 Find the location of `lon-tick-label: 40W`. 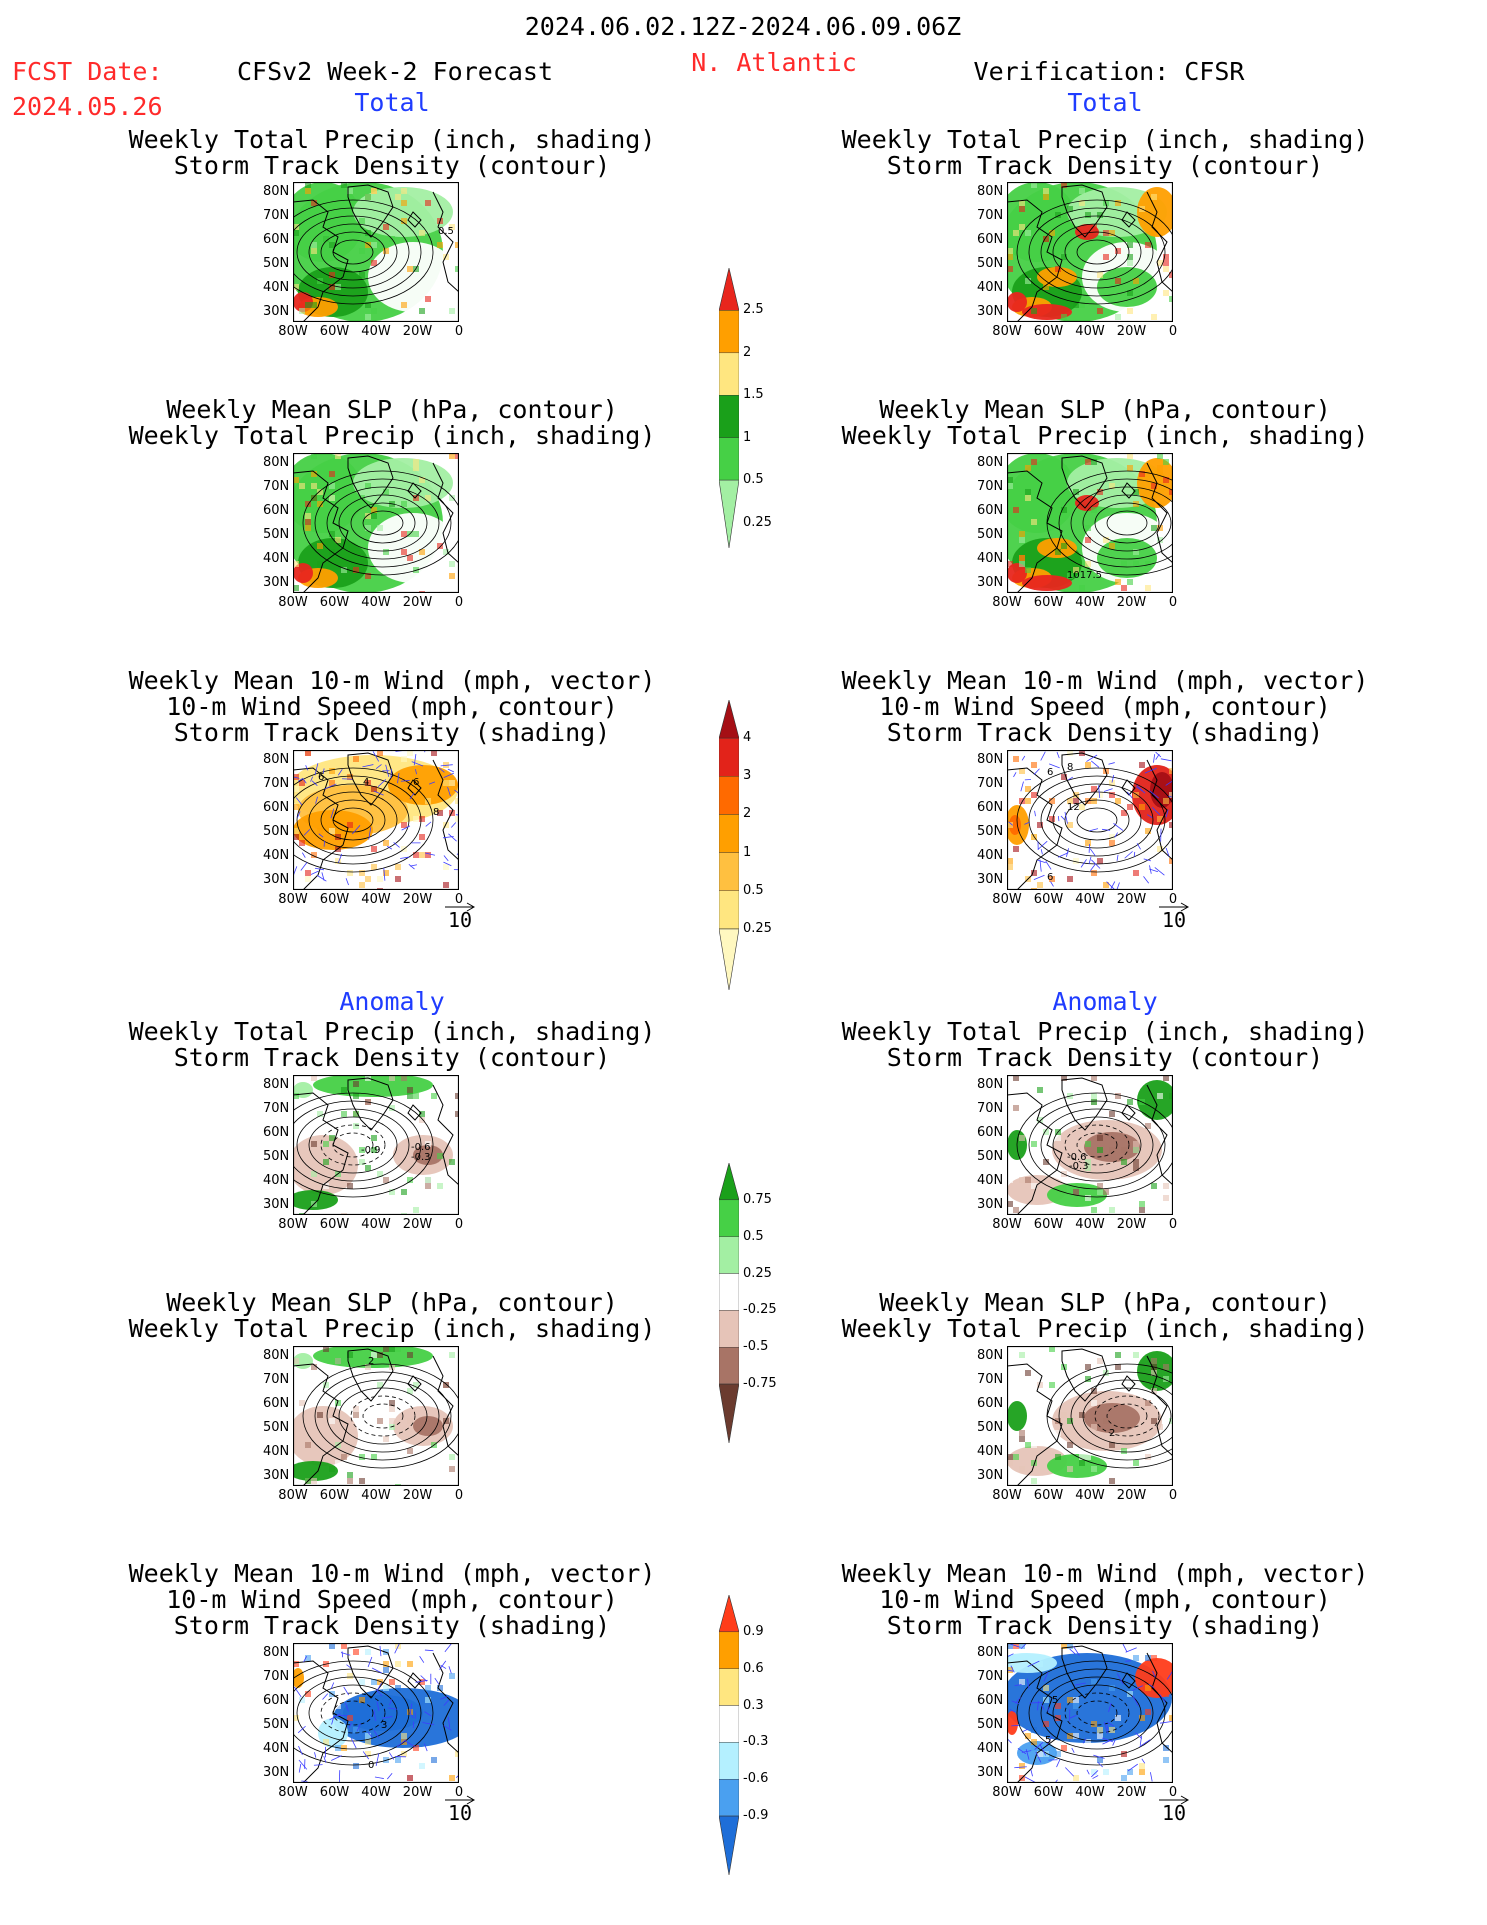

lon-tick-label: 40W is located at coordinates (376, 602).